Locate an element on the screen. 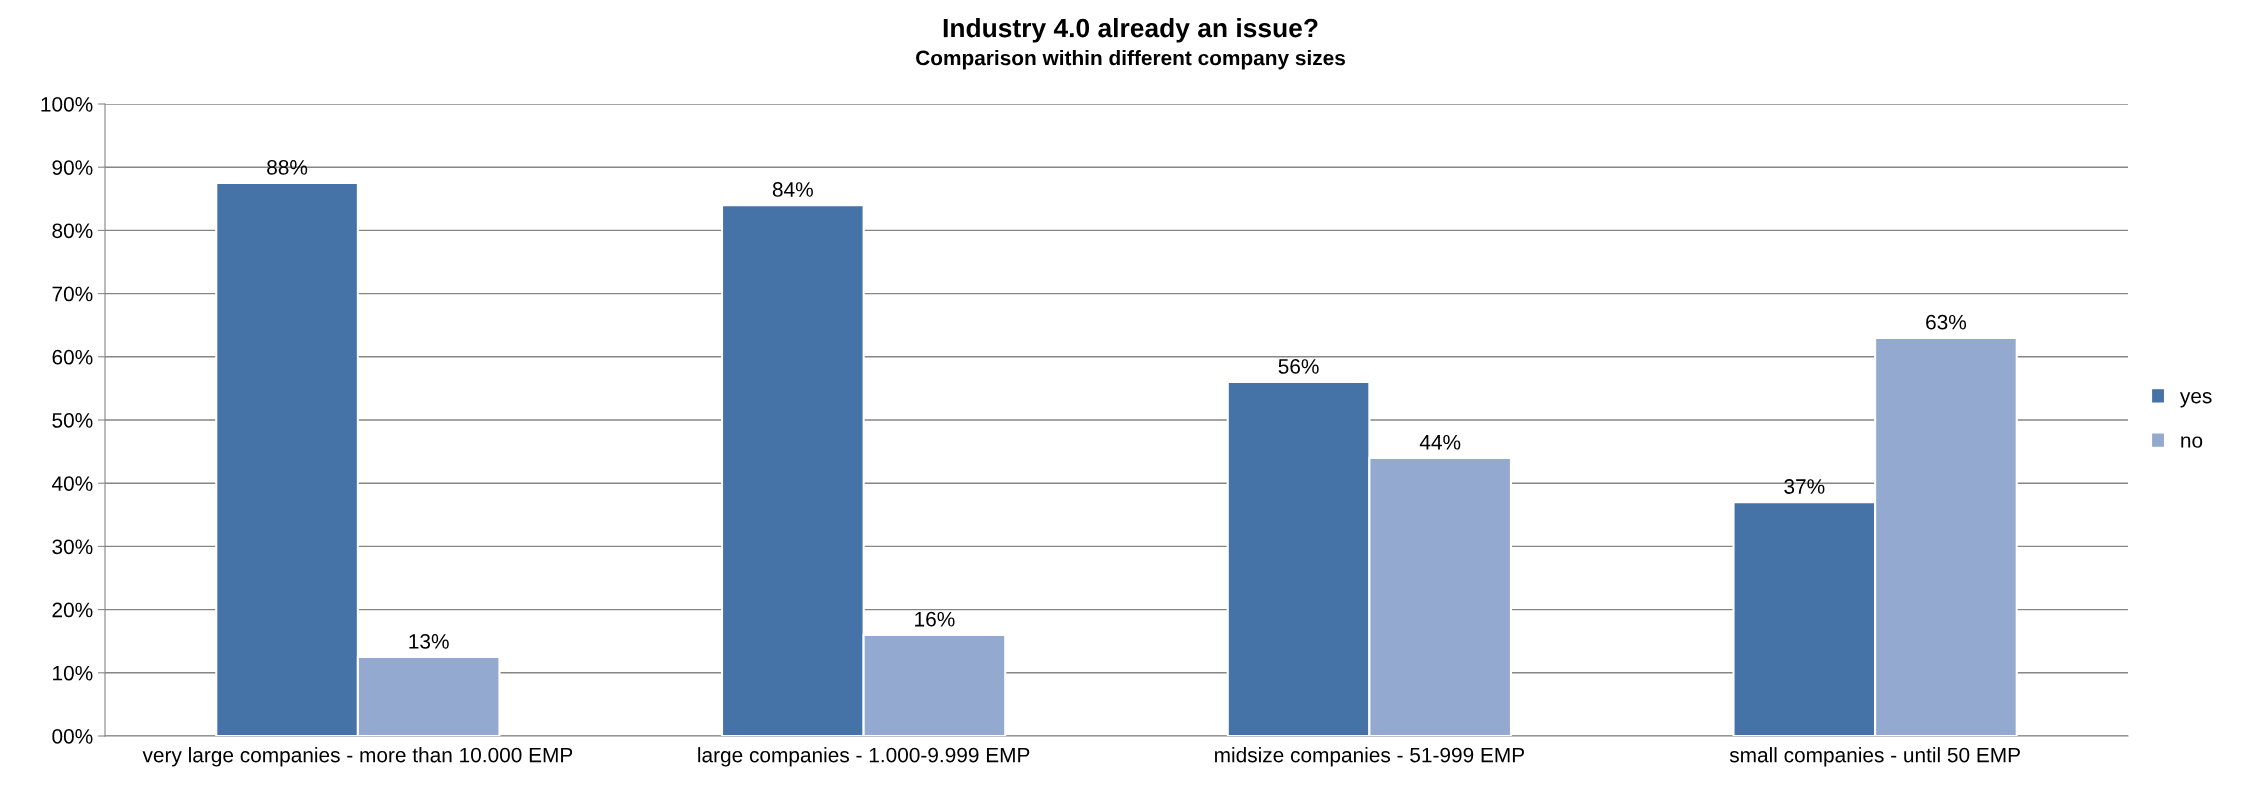 Image resolution: width=2261 pixels, height=807 pixels. chart-subtitle: Comparison within different company sizes is located at coordinates (1130, 60).